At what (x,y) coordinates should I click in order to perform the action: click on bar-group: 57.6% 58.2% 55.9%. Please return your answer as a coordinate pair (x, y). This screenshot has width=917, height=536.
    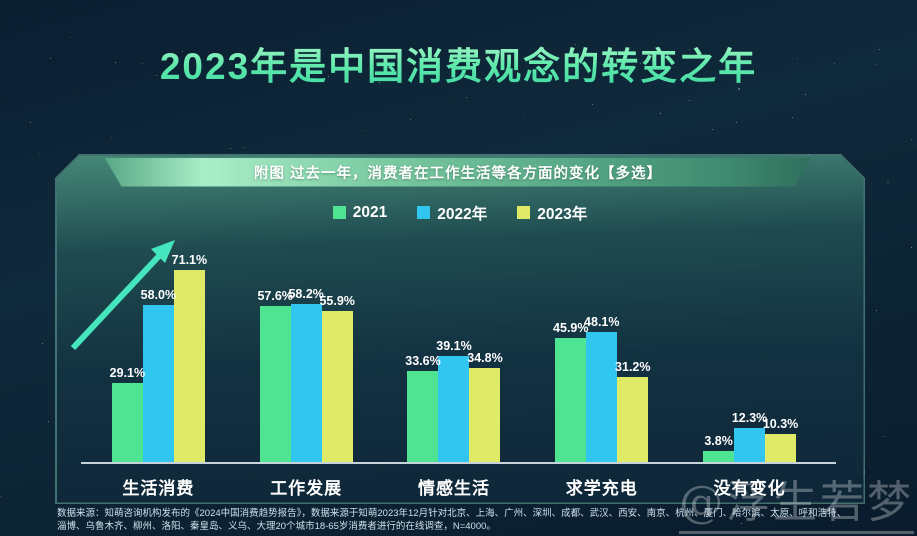
    Looking at the image, I should click on (306, 347).